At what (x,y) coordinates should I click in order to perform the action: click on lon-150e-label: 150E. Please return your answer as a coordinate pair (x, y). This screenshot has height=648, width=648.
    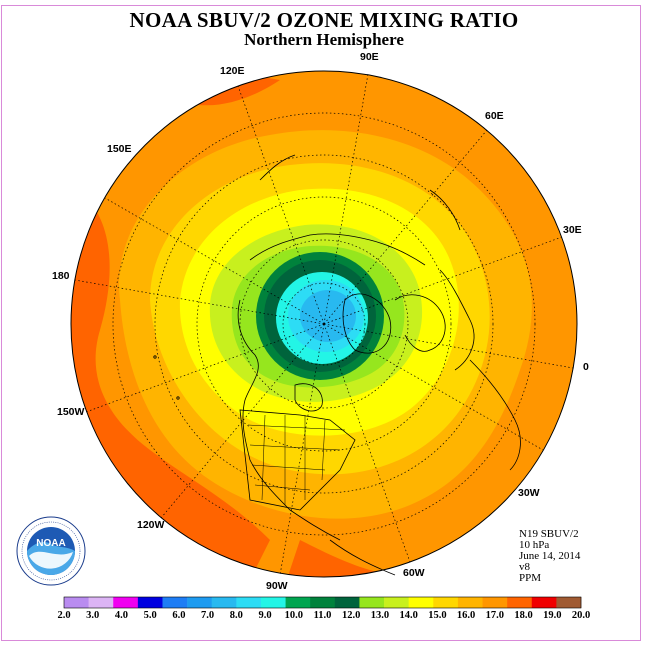
    Looking at the image, I should click on (119, 149).